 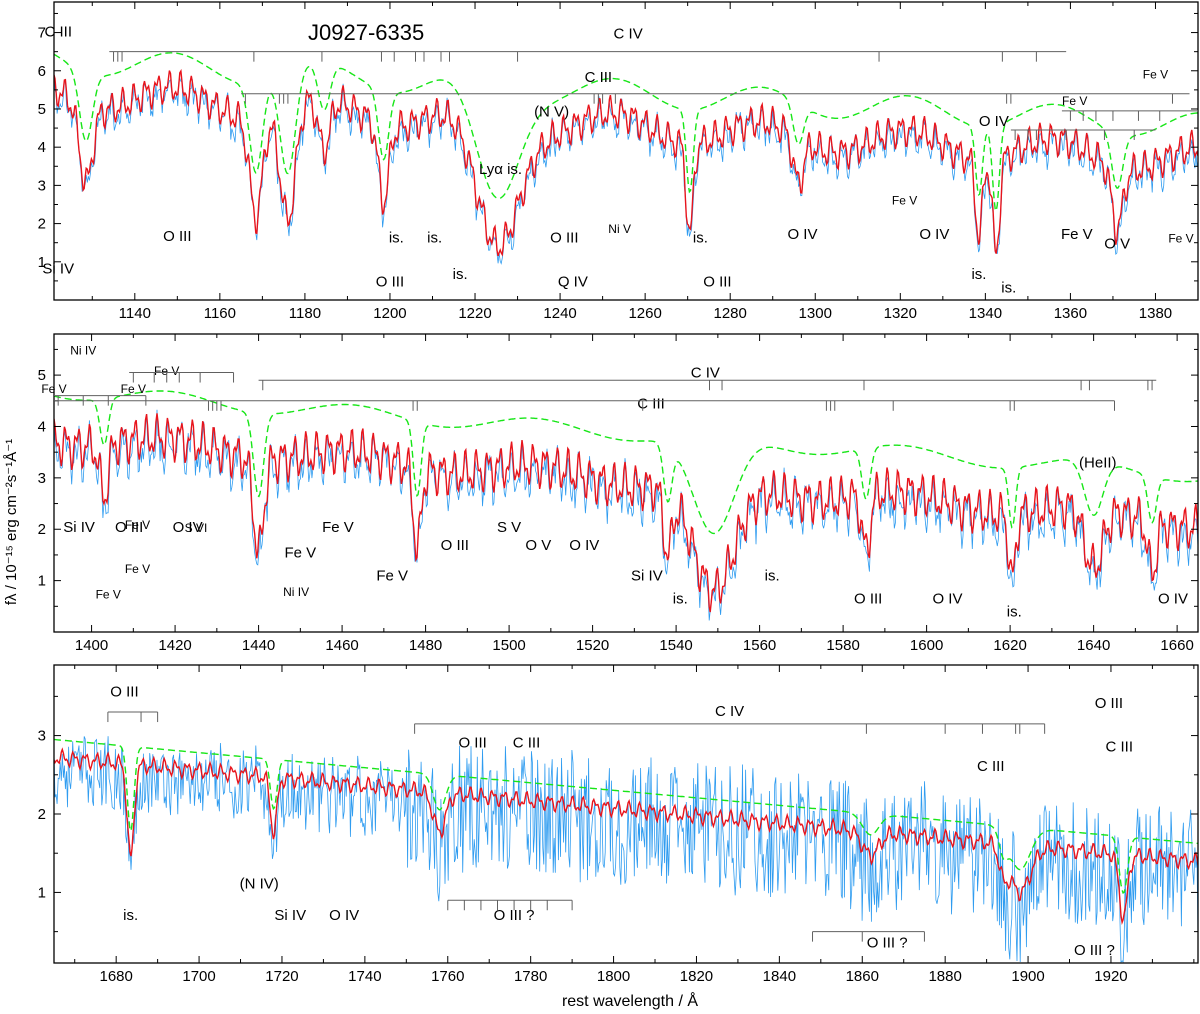 What do you see at coordinates (675, 645) in the screenshot?
I see `x-tick-label: 1540` at bounding box center [675, 645].